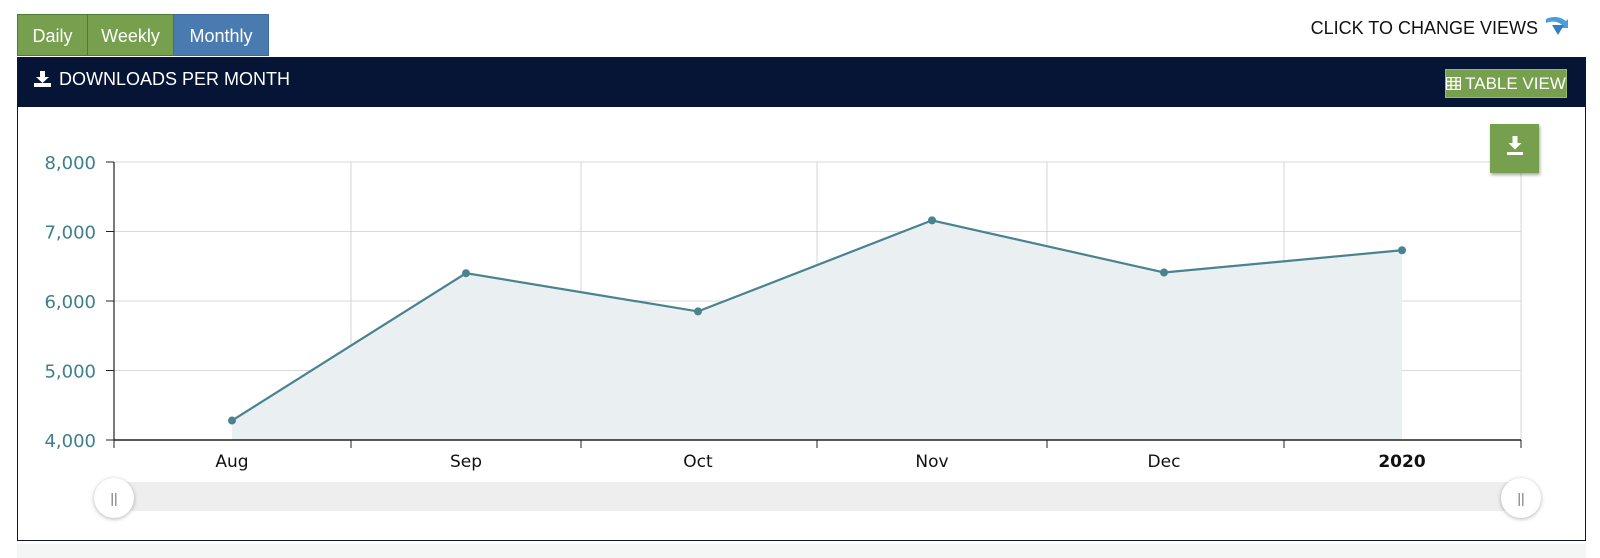 This screenshot has width=1600, height=558. What do you see at coordinates (70, 372) in the screenshot?
I see `y-tick-label: 5,000` at bounding box center [70, 372].